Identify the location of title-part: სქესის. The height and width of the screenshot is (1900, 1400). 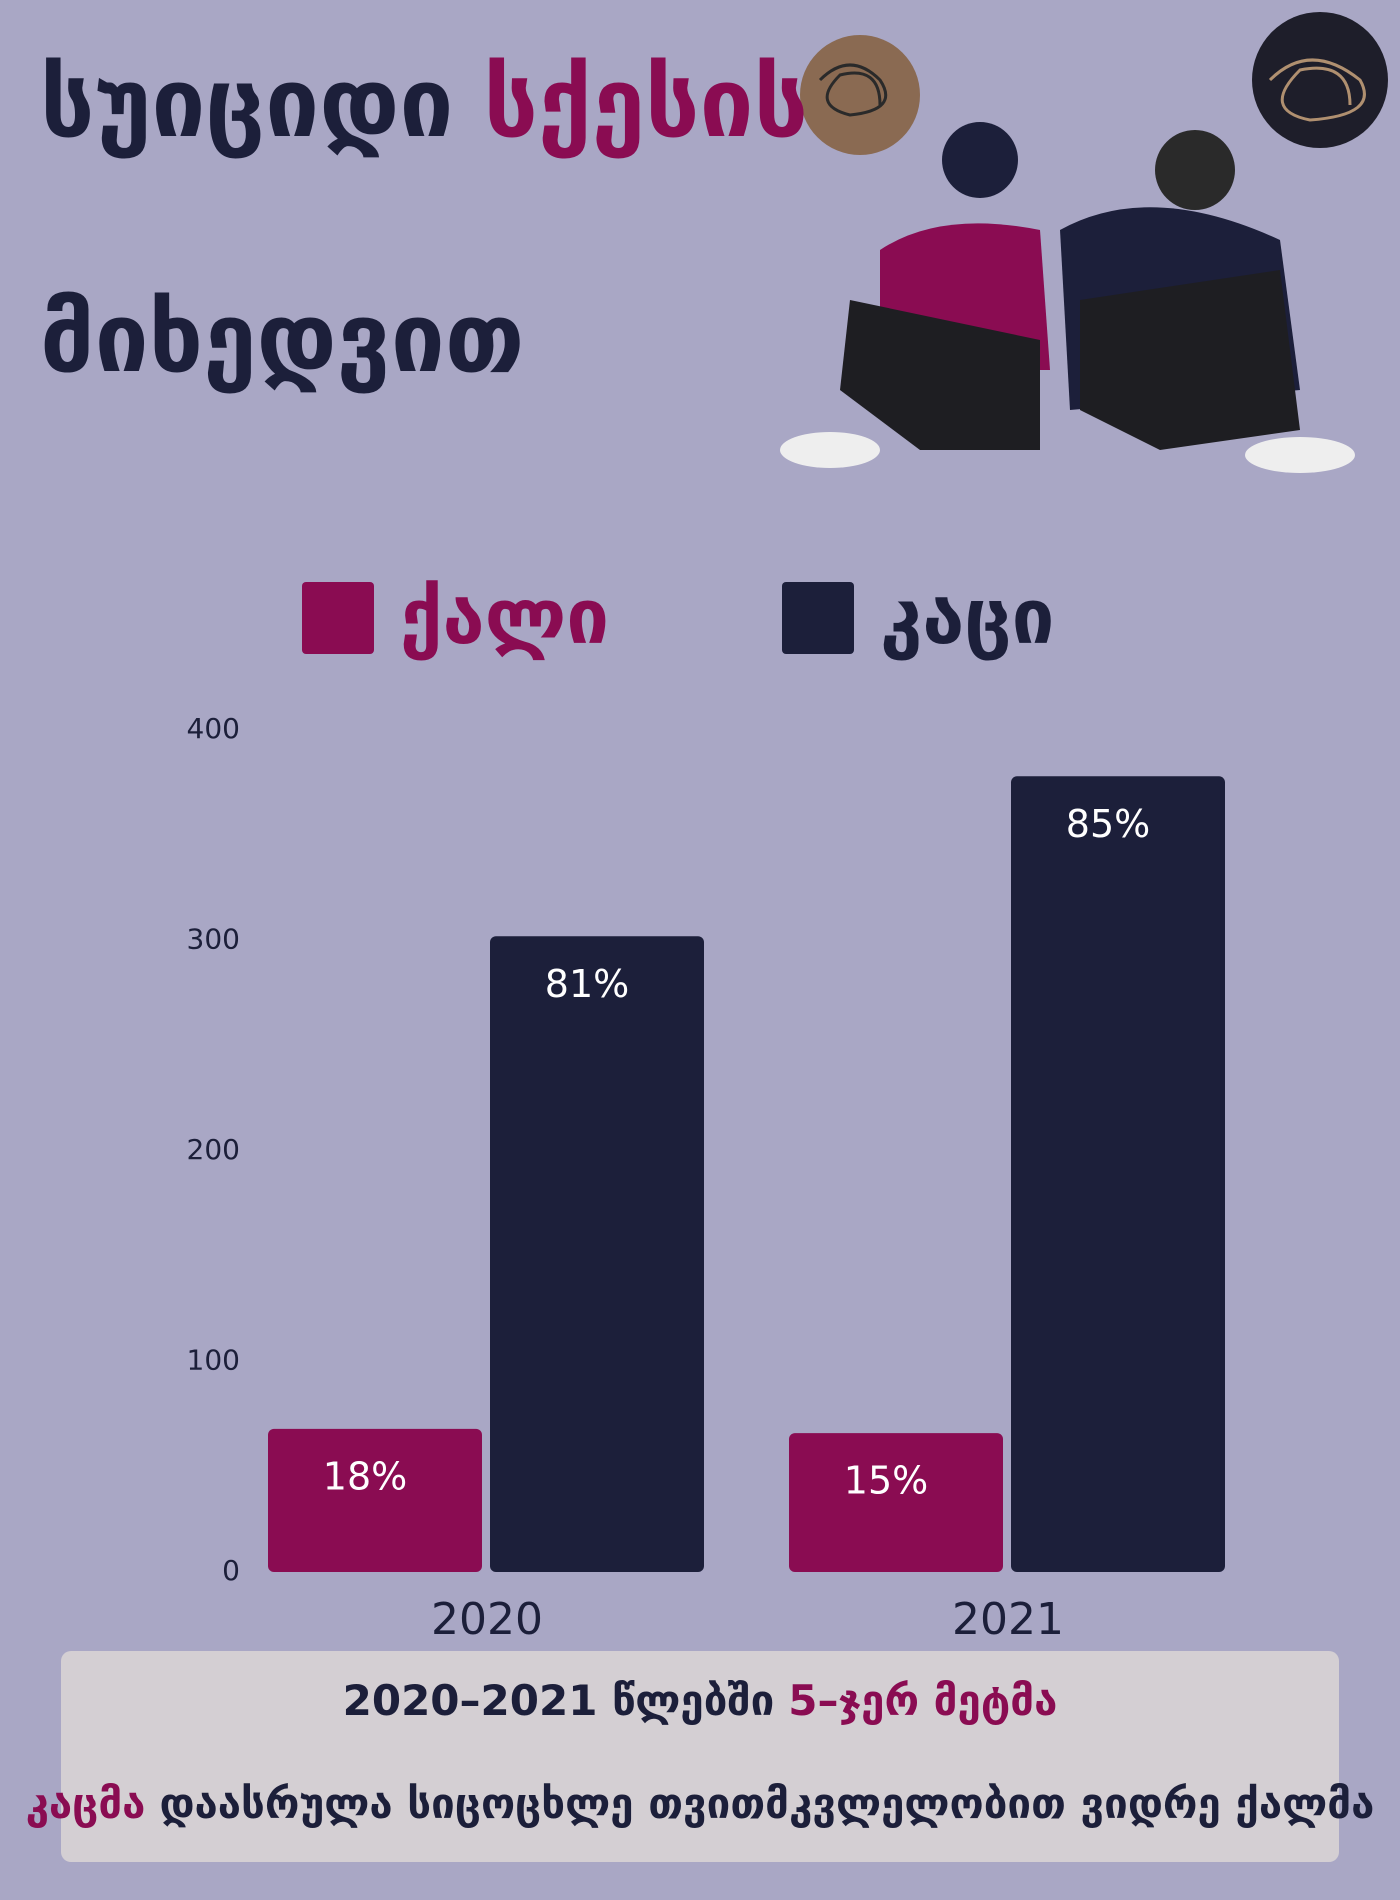
(645, 103).